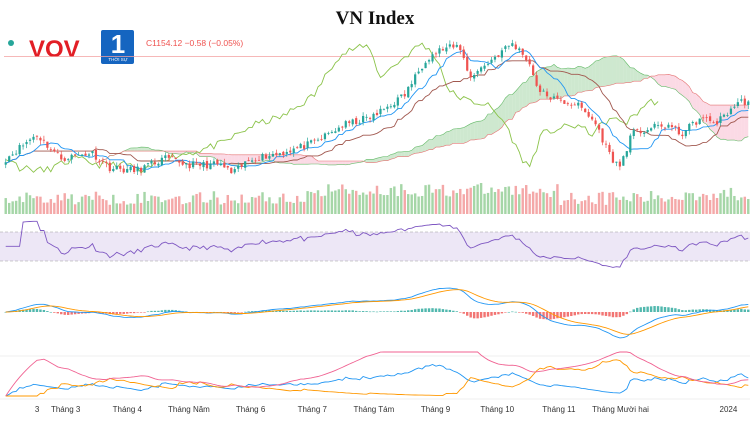 The height and width of the screenshot is (422, 750). I want to click on volume-pane, so click(377, 198).